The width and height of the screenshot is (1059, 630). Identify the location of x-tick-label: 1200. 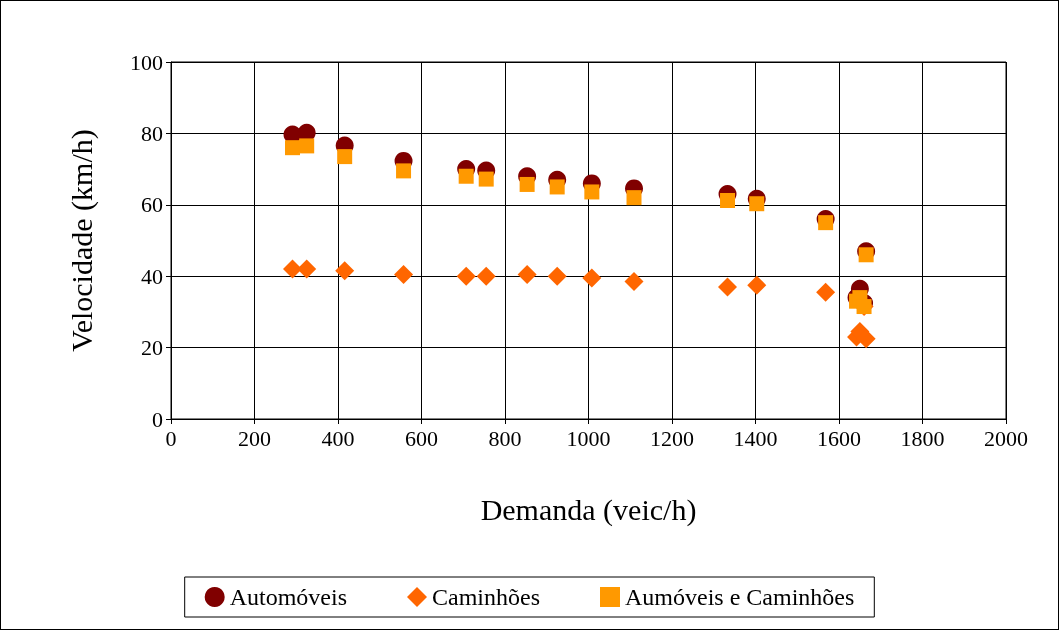
(672, 438).